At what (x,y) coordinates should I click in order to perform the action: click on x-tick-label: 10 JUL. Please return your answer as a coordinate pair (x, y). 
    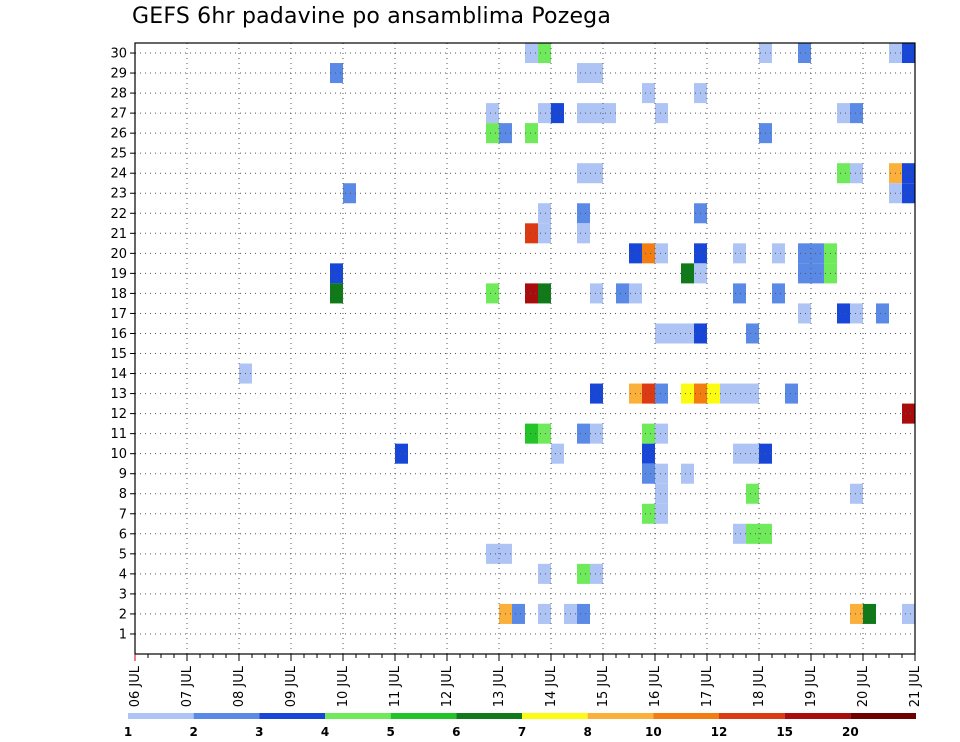
    Looking at the image, I should click on (343, 686).